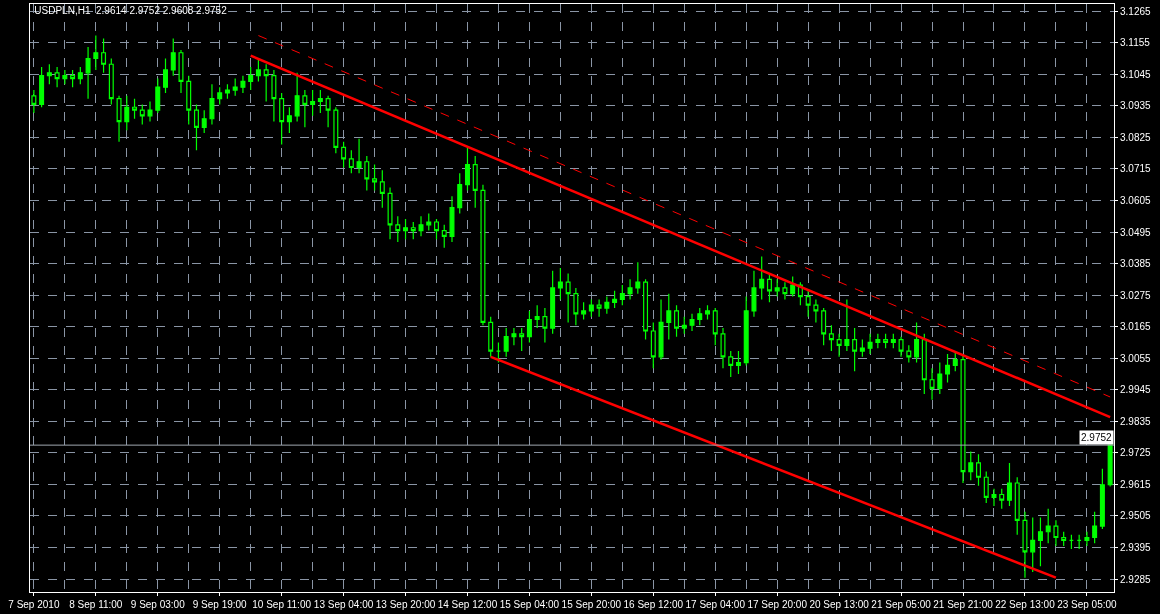  I want to click on x-tick-label: 15 Sep 04:00, so click(529, 604).